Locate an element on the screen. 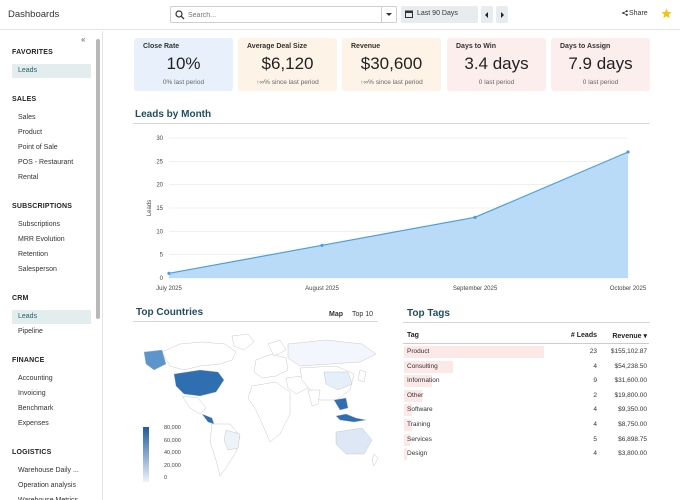 The height and width of the screenshot is (500, 680). kpi-comparison: 0 last period is located at coordinates (600, 82).